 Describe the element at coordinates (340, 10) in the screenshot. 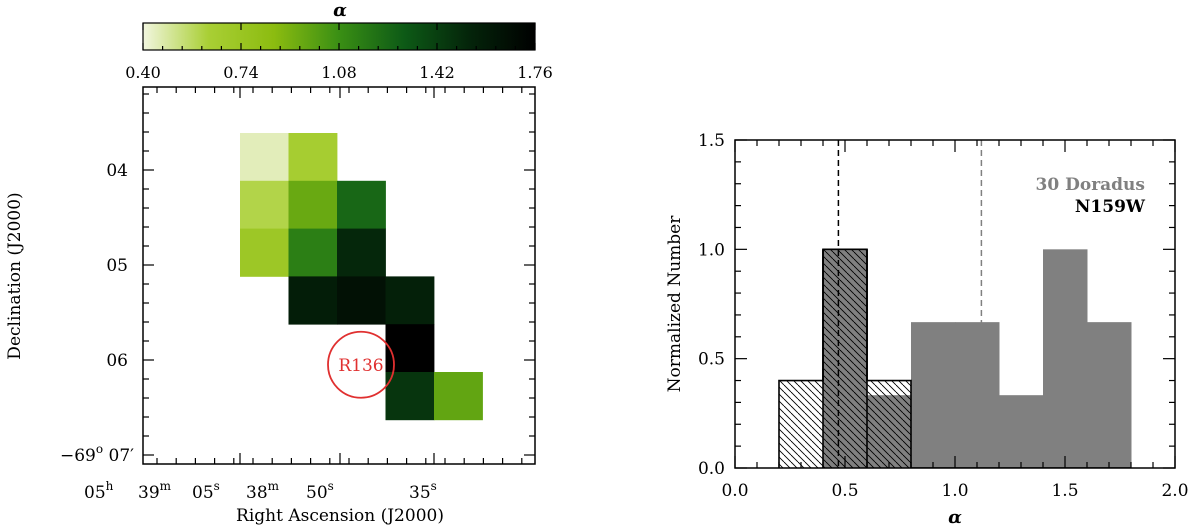

I see `colorbar-label: α` at that location.